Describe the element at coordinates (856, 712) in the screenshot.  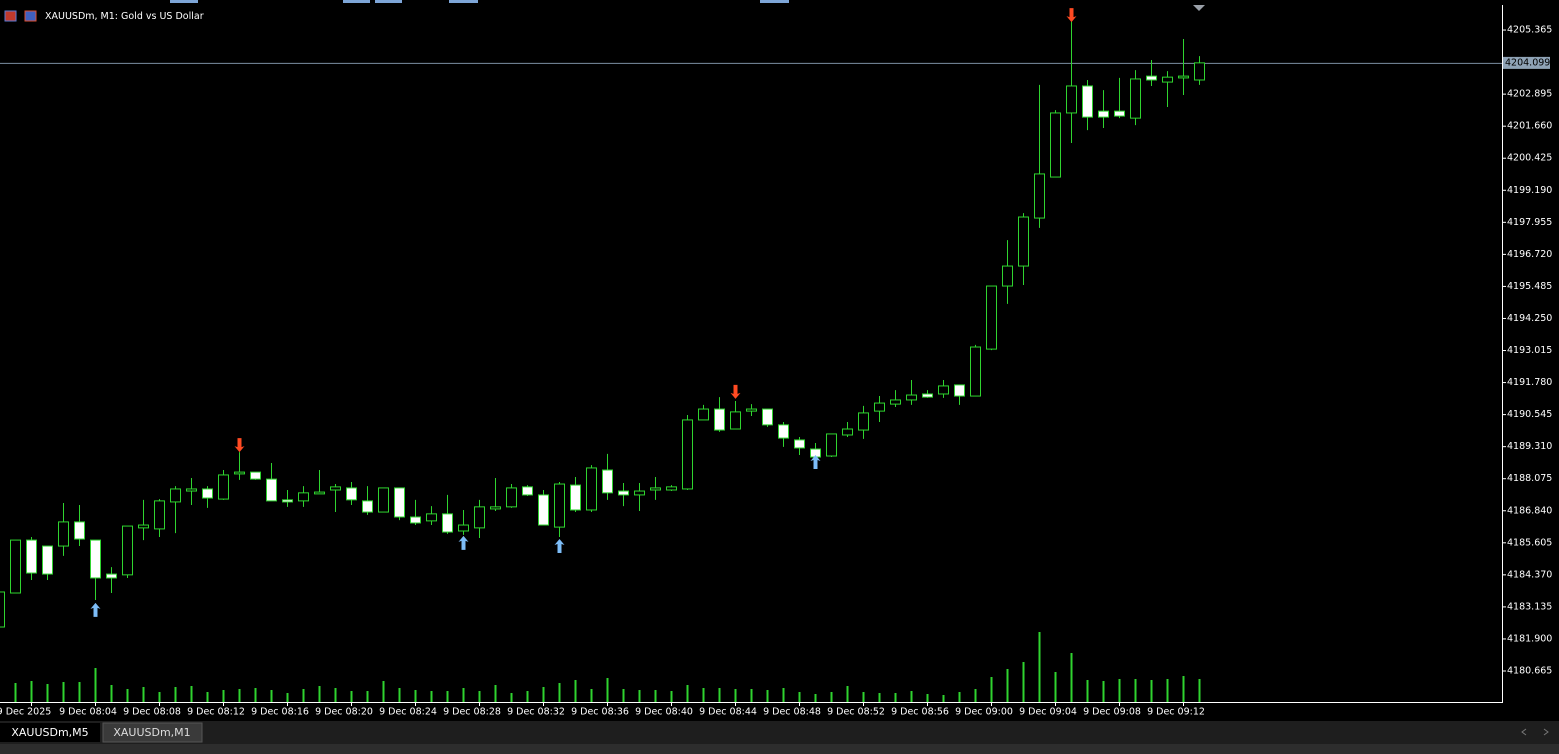
I see `x-tick-label: 9 Dec 08:52` at that location.